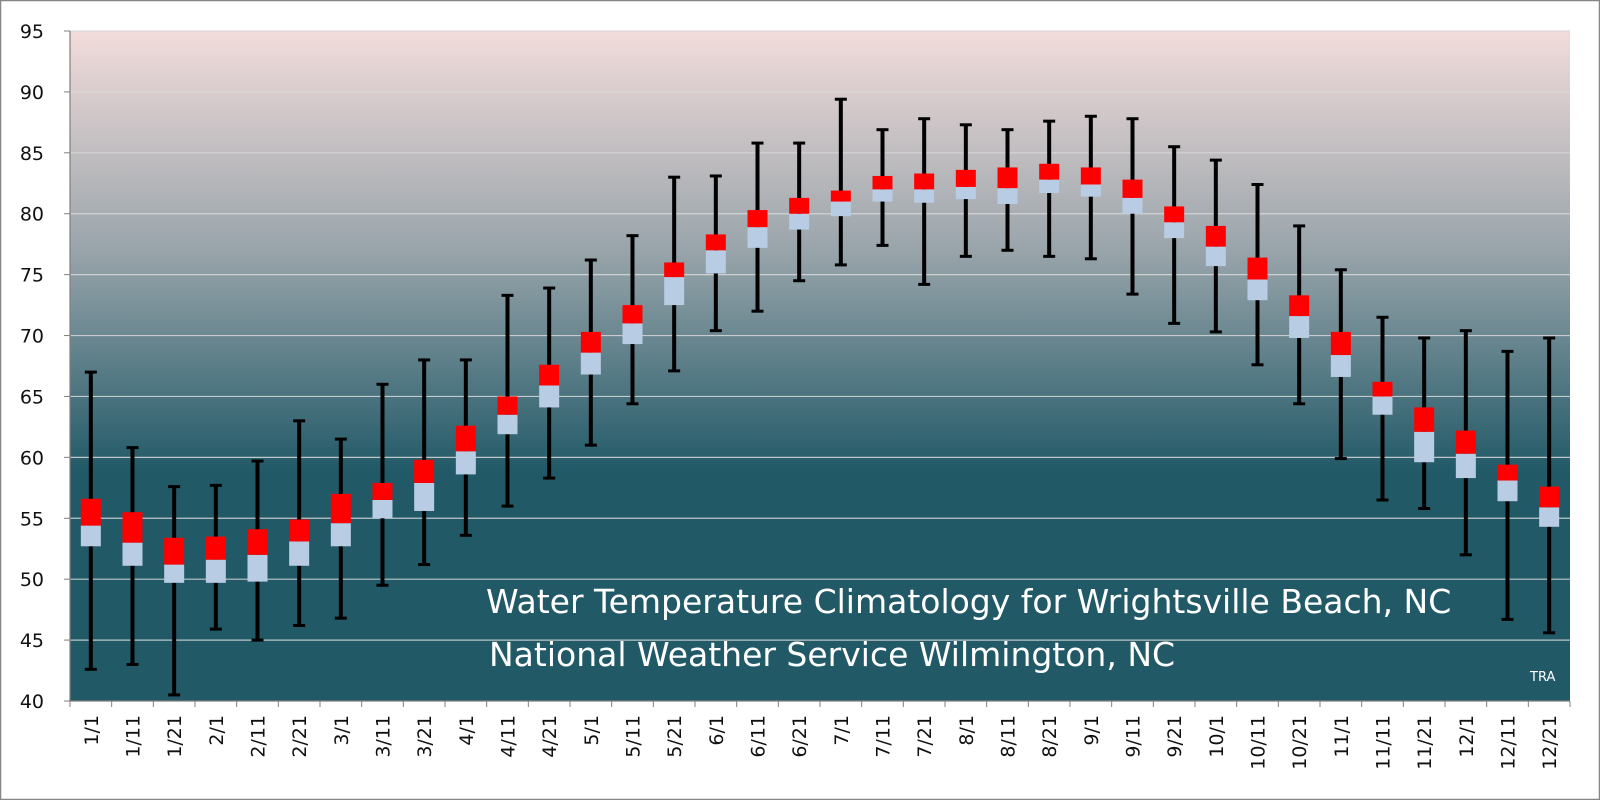 Image resolution: width=1600 pixels, height=805 pixels. I want to click on x-tick-label-8/11: 8/11, so click(1009, 736).